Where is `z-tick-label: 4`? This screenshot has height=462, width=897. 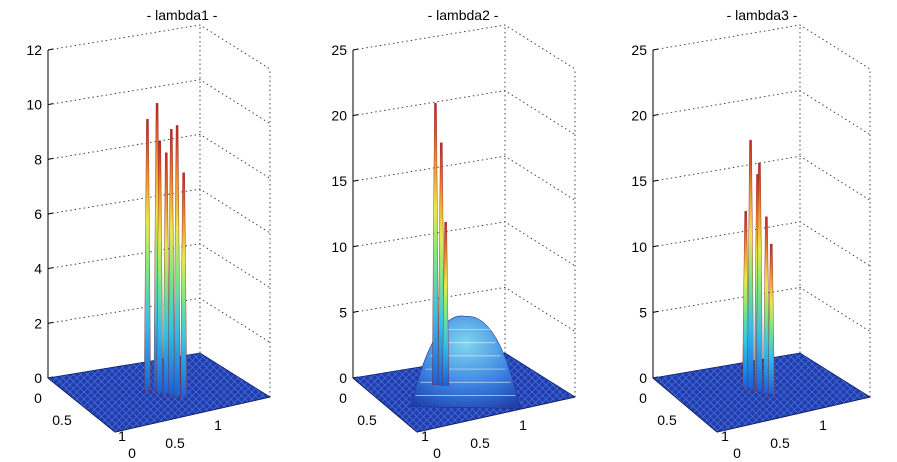 z-tick-label: 4 is located at coordinates (38, 269).